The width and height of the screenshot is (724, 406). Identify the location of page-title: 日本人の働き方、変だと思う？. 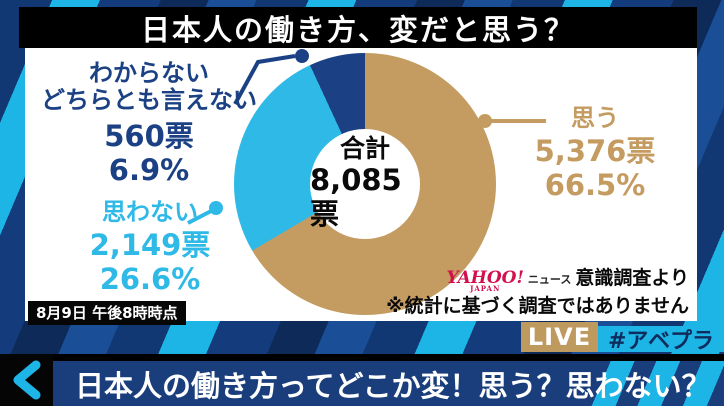
(357, 29).